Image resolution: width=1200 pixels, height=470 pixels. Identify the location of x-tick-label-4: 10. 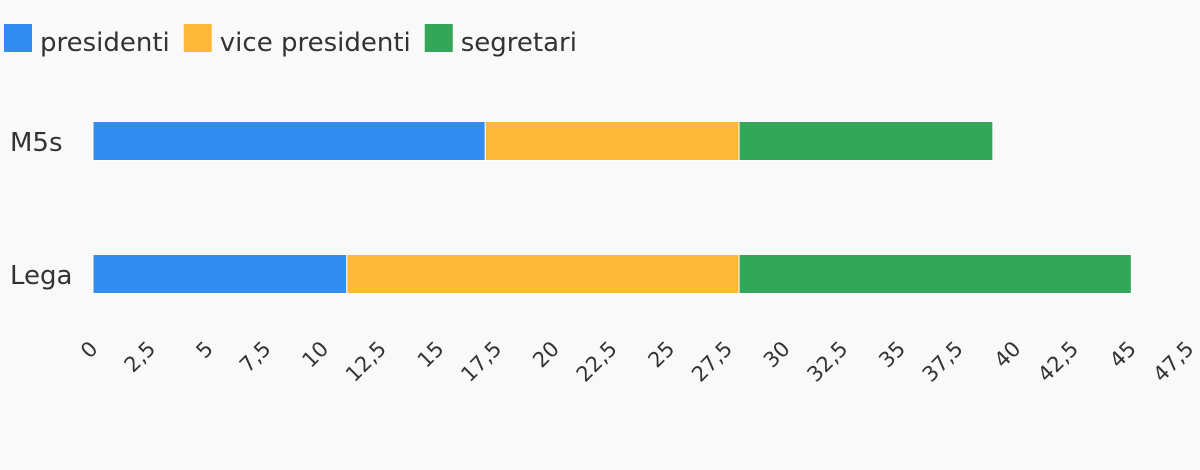
(315, 355).